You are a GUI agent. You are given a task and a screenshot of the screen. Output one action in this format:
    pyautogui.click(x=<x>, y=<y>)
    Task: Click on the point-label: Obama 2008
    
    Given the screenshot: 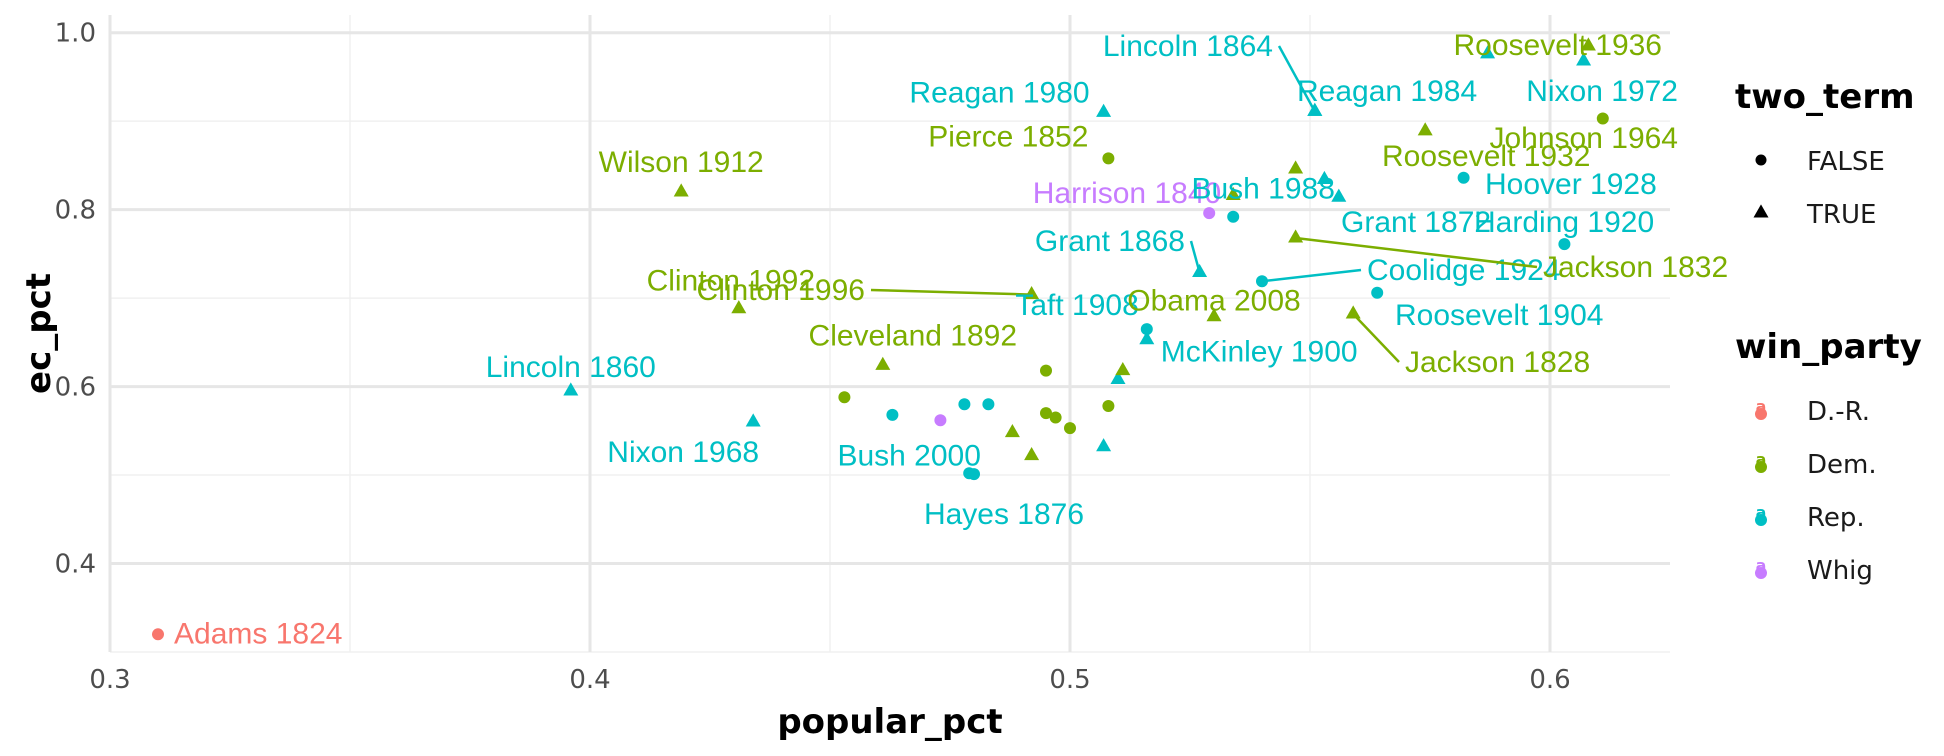 What is the action you would take?
    pyautogui.click(x=1213, y=301)
    